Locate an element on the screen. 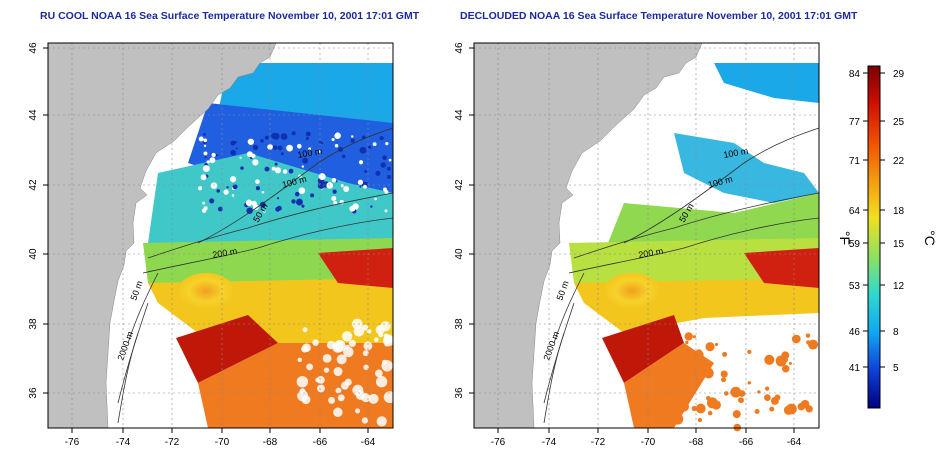  x-tick-label: -72 is located at coordinates (172, 442).